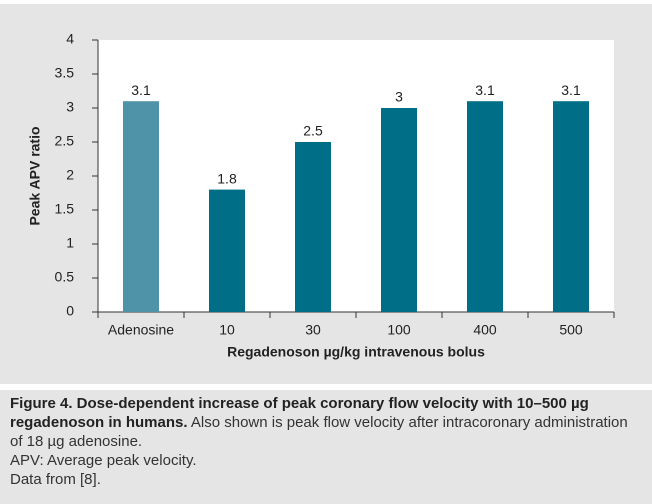 The width and height of the screenshot is (652, 504). I want to click on y-tick-label: 2, so click(70, 175).